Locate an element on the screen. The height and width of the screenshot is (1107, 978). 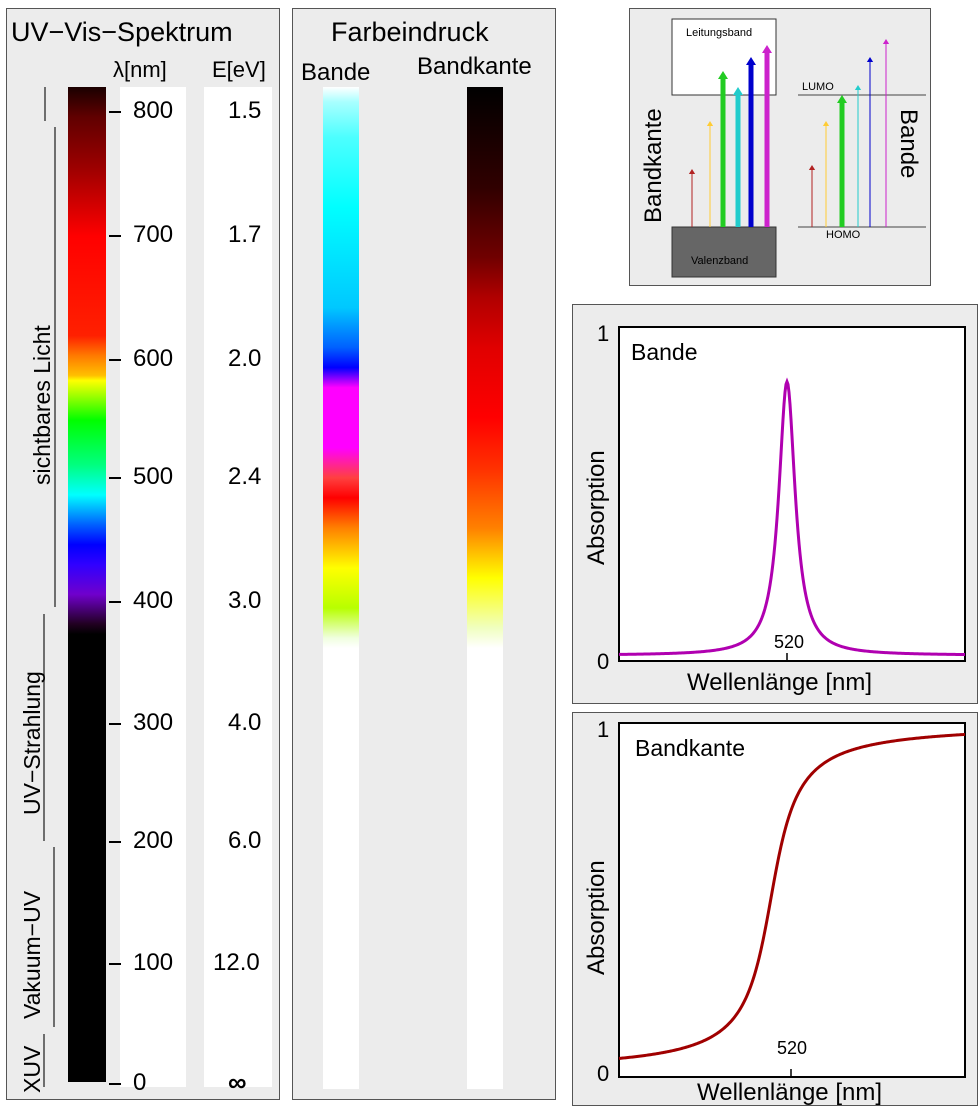
tick-row: 0 ∞ is located at coordinates (144, 1082).